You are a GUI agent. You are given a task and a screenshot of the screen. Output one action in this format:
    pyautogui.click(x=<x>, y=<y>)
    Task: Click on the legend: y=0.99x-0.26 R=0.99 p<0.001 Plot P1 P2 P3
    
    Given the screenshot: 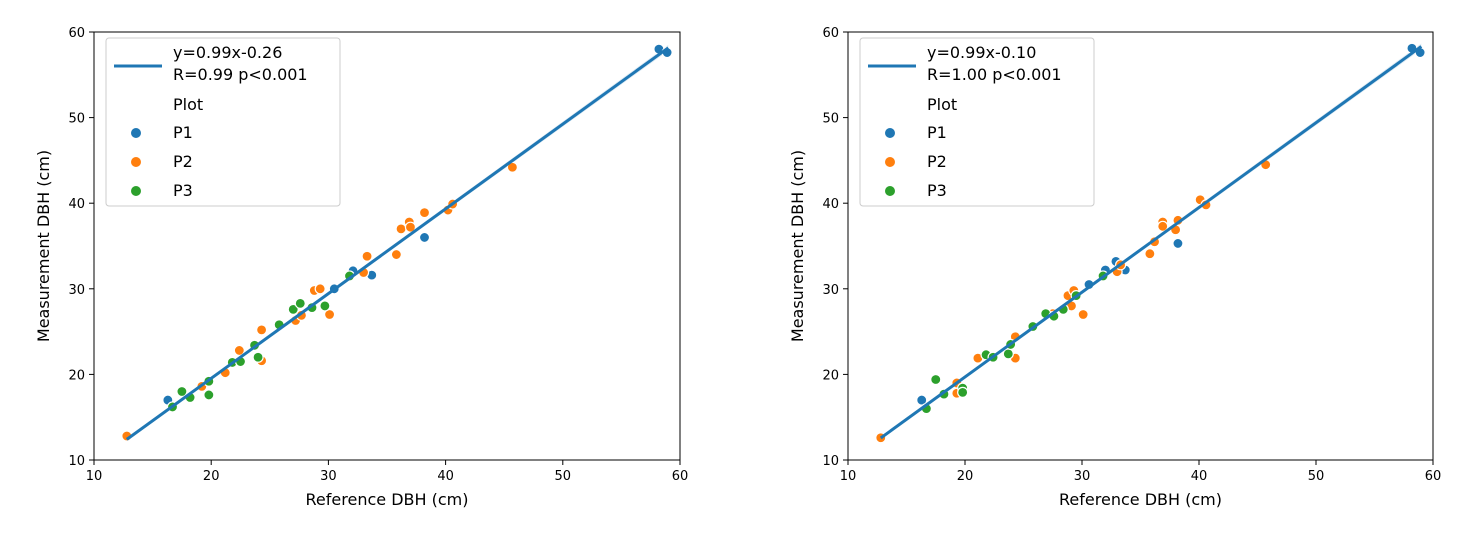 What is the action you would take?
    pyautogui.click(x=223, y=122)
    